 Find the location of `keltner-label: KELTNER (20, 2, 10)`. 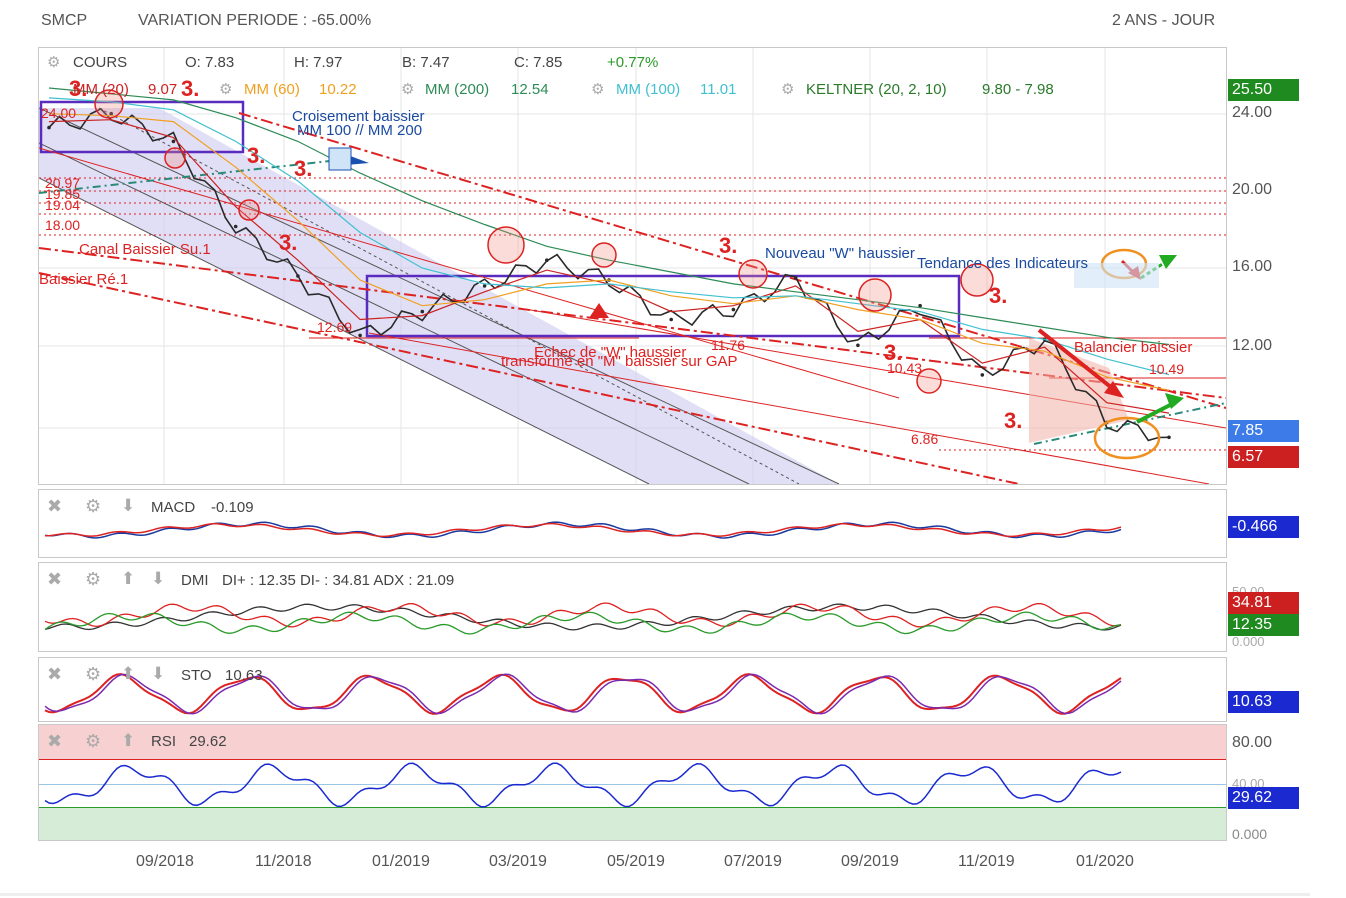

keltner-label: KELTNER (20, 2, 10) is located at coordinates (876, 89).